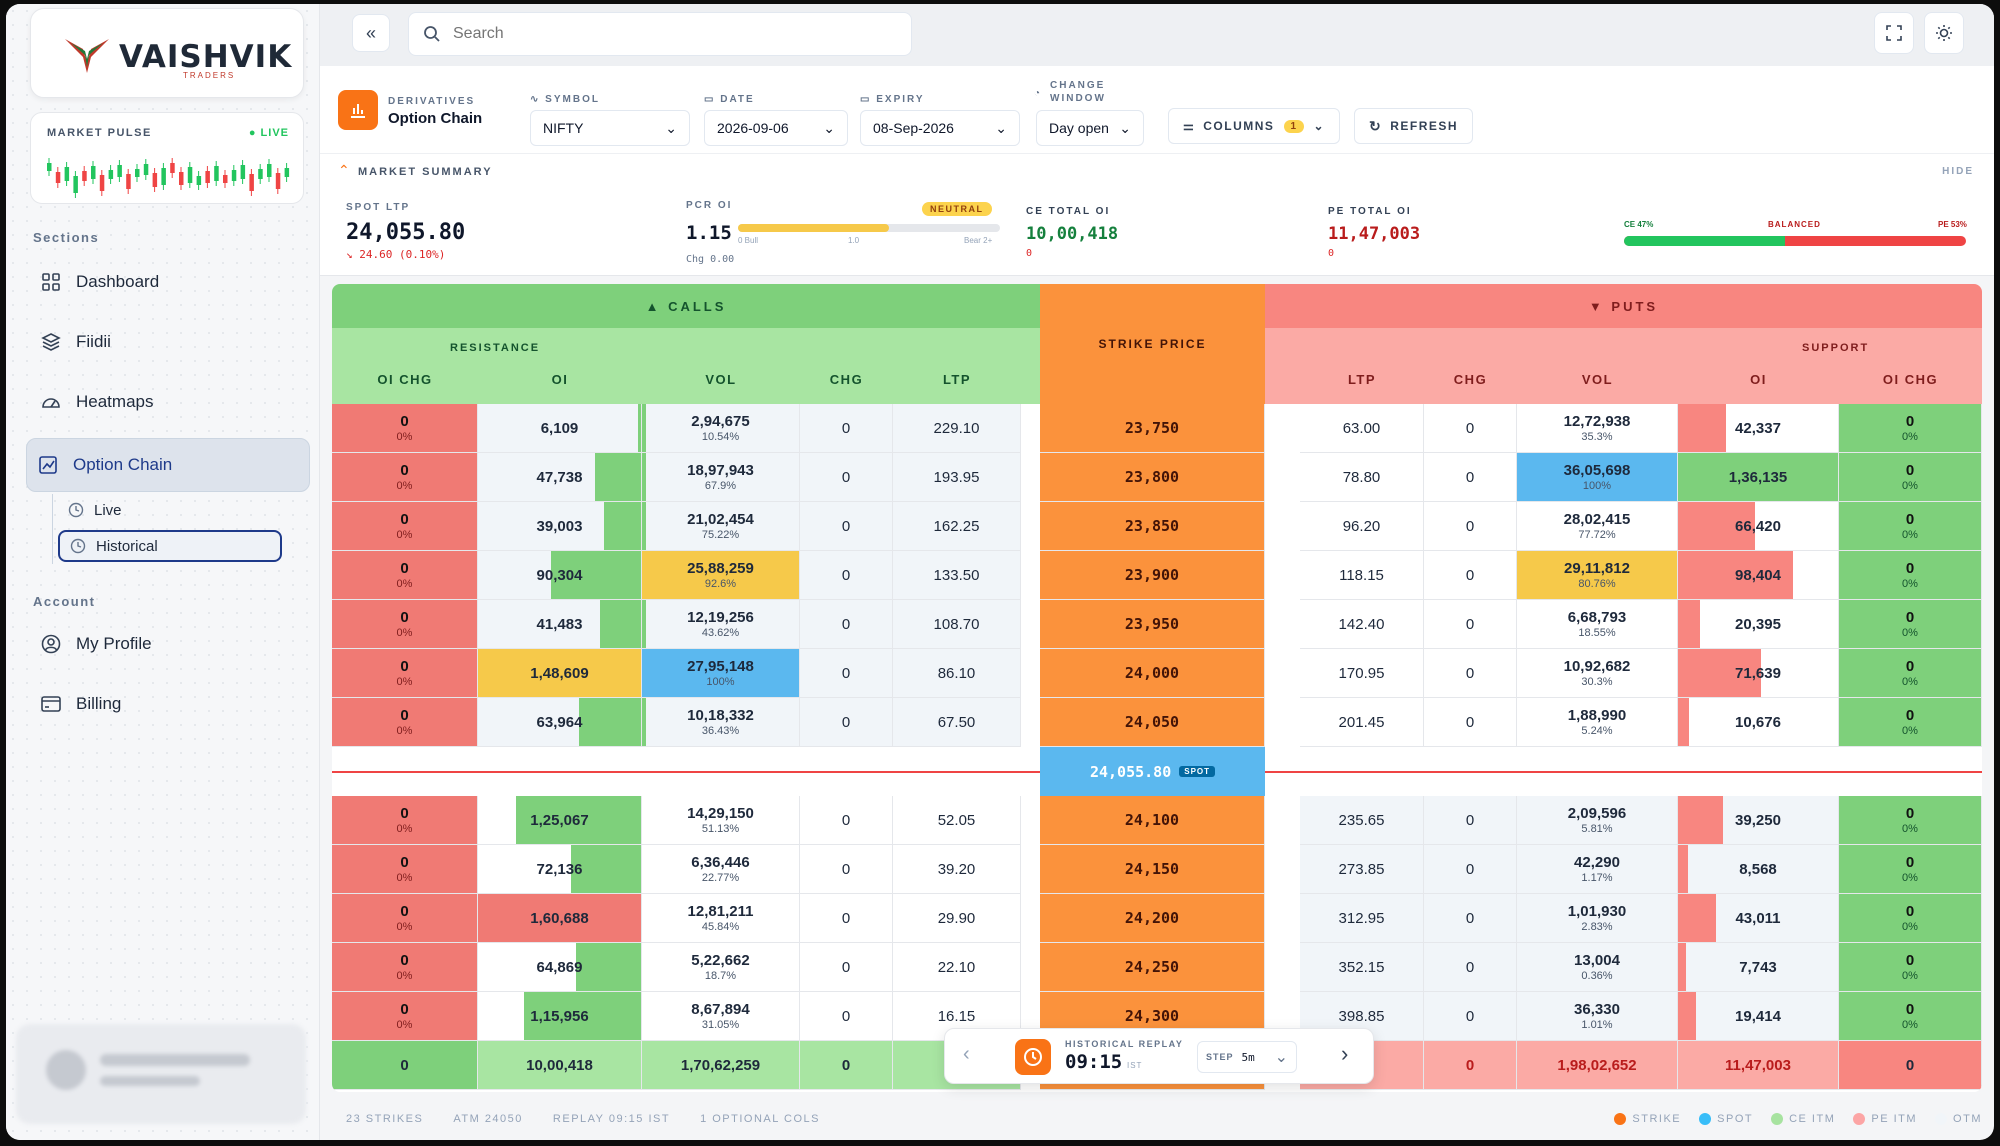  Describe the element at coordinates (1345, 1053) in the screenshot. I see `next-step-button: ›` at that location.